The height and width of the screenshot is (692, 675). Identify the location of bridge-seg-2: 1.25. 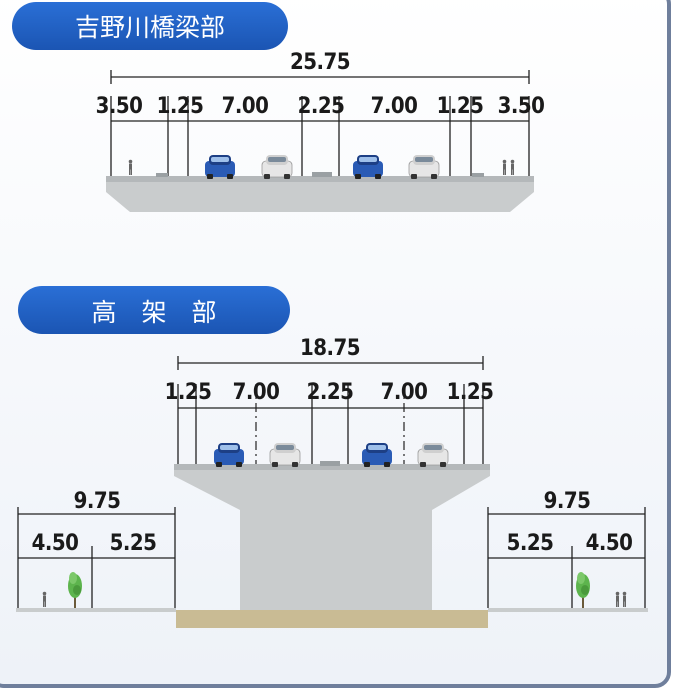
(180, 106).